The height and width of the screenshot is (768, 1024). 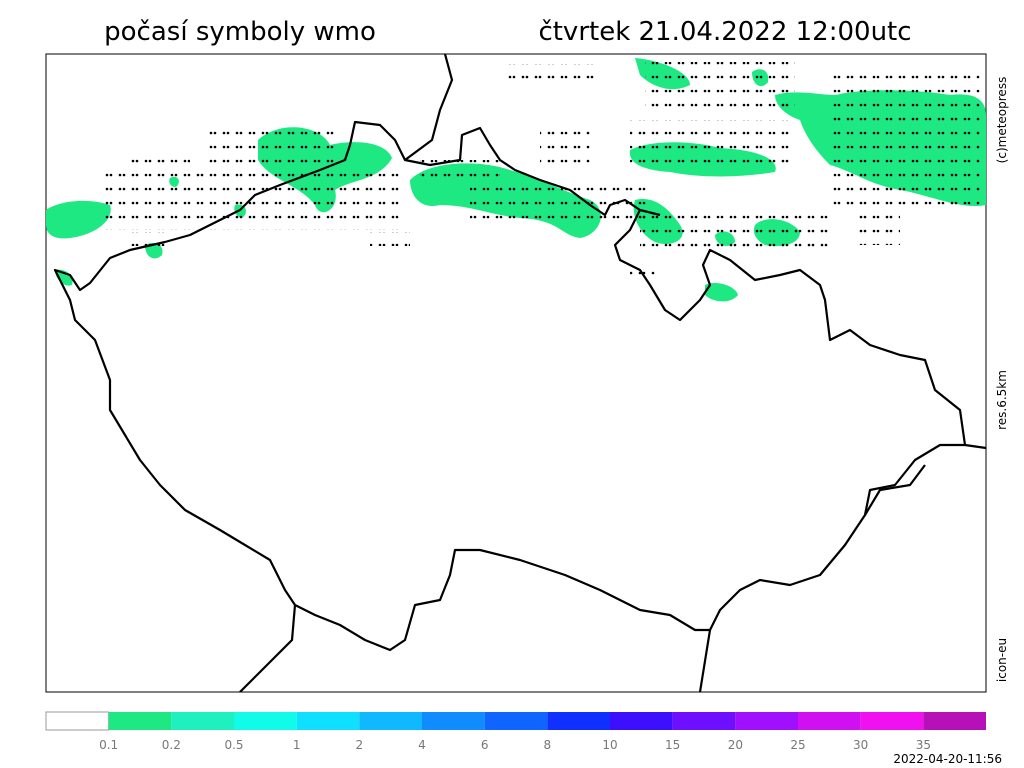 I want to click on legend-tick-label: 6, so click(x=485, y=745).